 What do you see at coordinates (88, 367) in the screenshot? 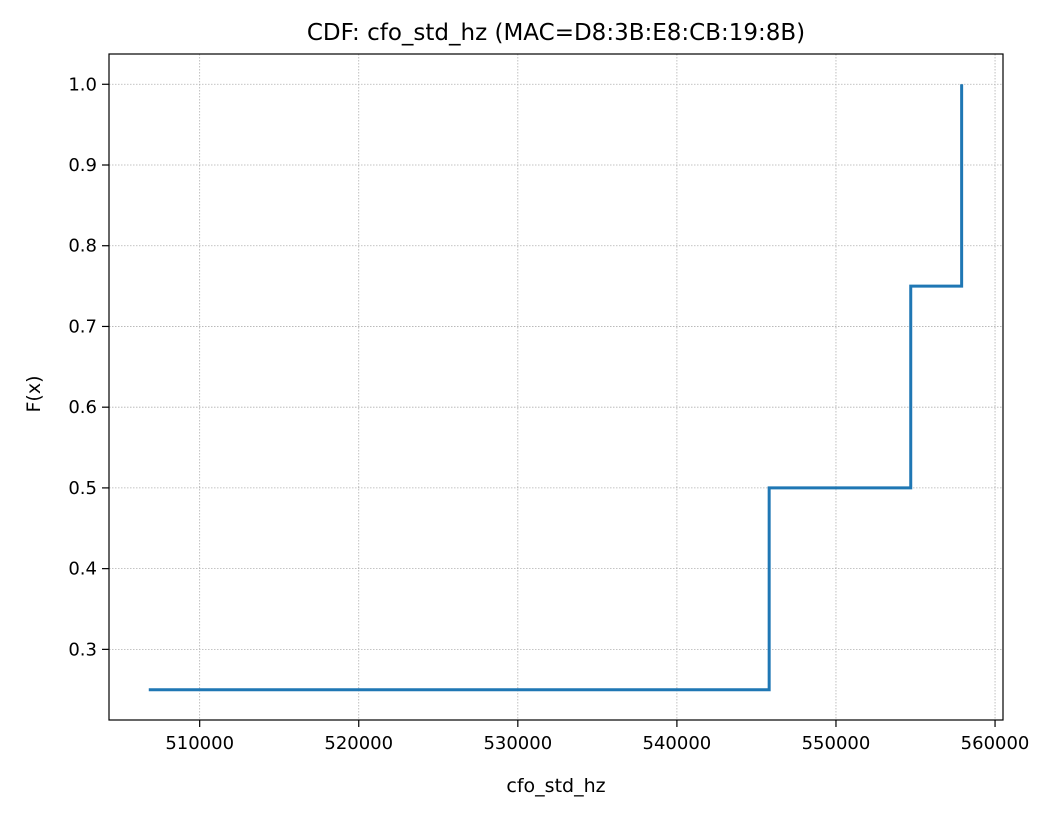
I see `y-axis: 0.3 0.4 0.5 0.6 0.7 0.8 0.9 1.0` at bounding box center [88, 367].